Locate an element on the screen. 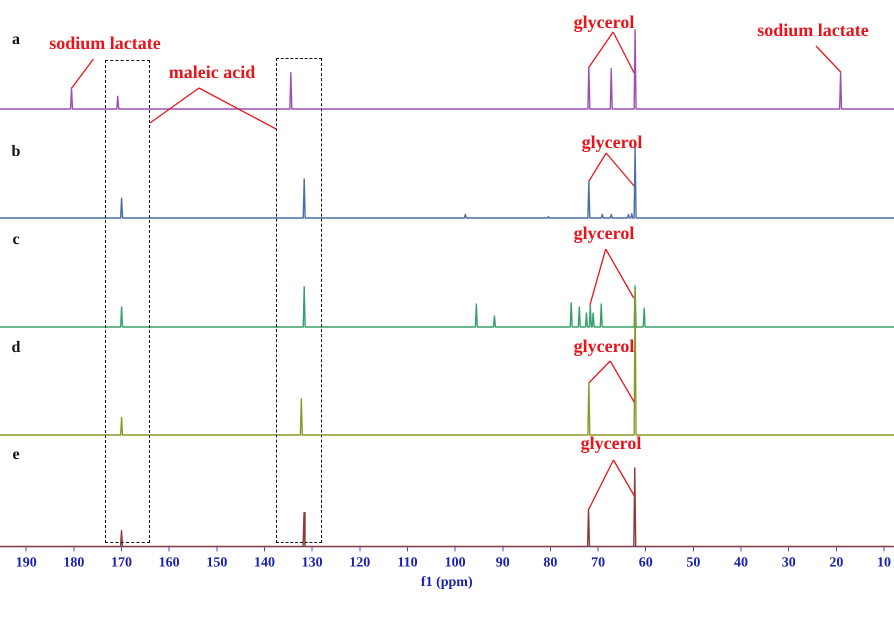 The width and height of the screenshot is (894, 630). x-tick-label: 20 is located at coordinates (836, 562).